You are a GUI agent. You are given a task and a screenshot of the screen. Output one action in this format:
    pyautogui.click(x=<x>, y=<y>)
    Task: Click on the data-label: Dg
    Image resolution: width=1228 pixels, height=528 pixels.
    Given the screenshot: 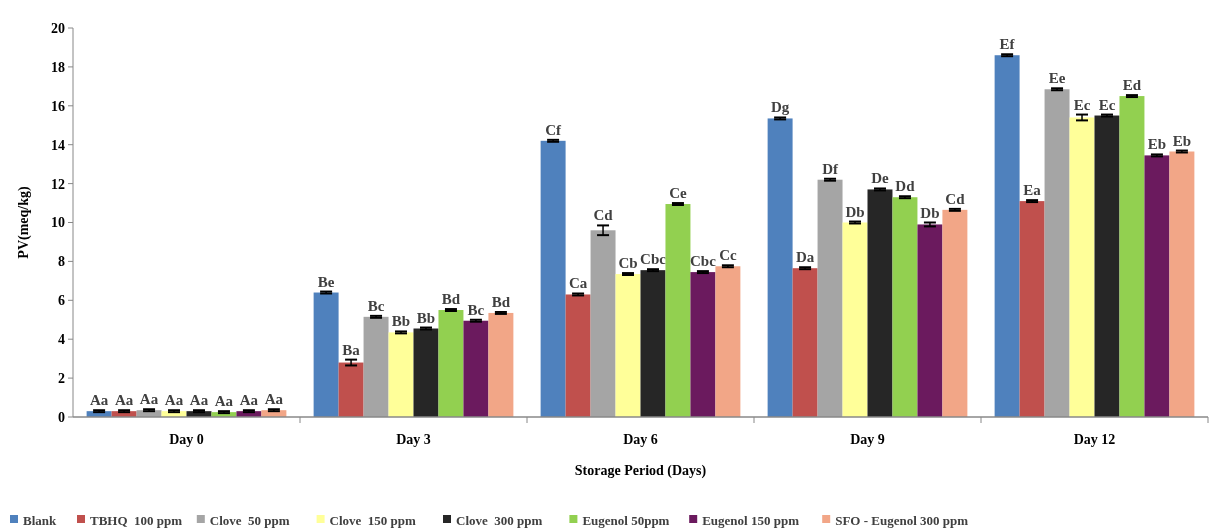 What is the action you would take?
    pyautogui.click(x=780, y=107)
    